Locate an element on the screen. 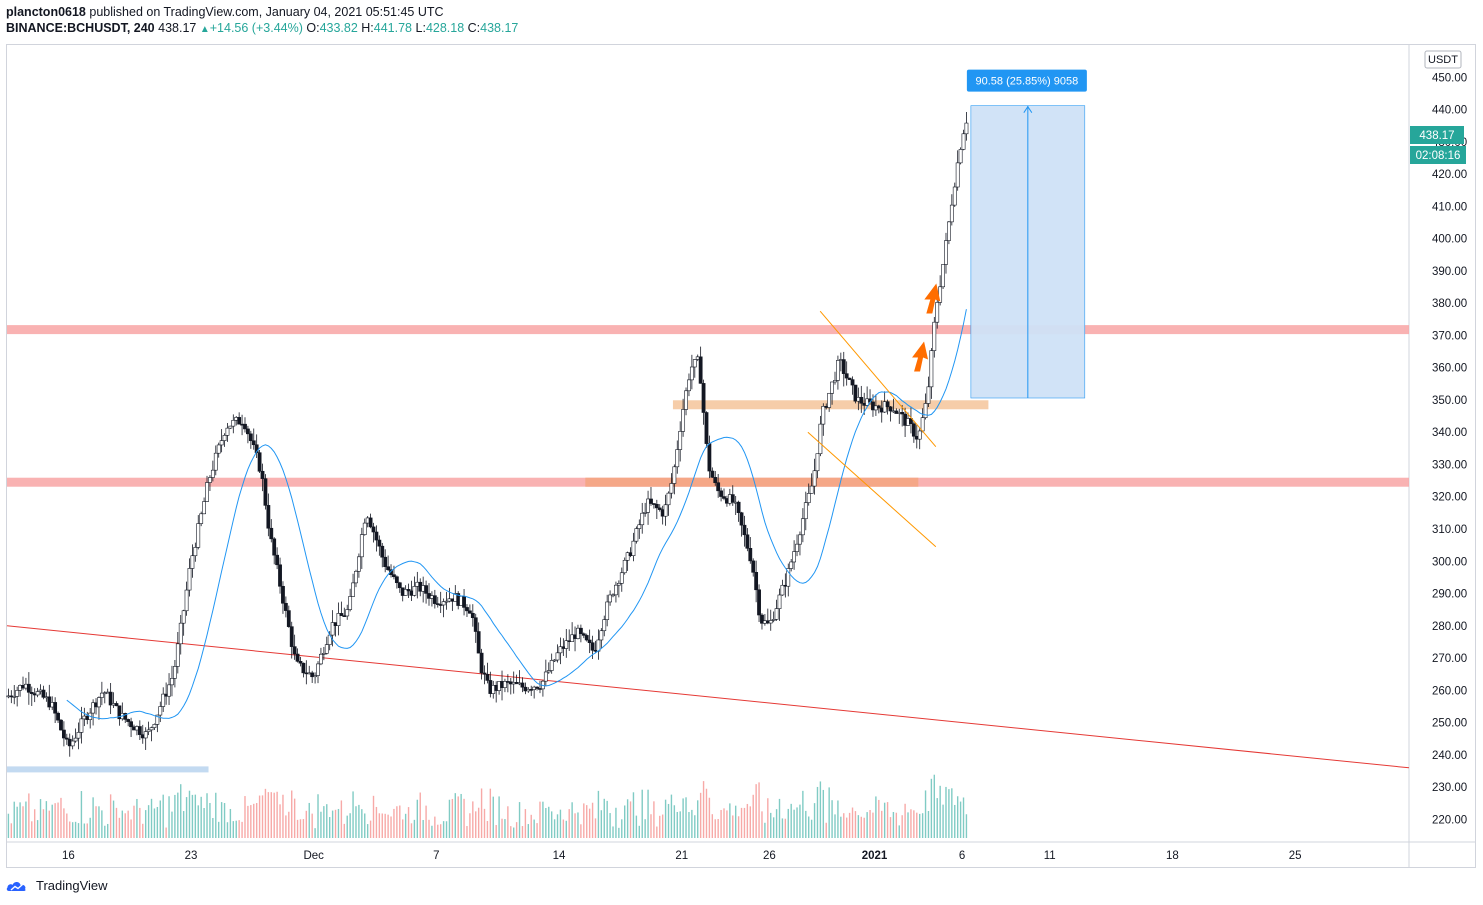 The image size is (1483, 905). symbol-label: BINANCE:BCHUSDT, 240 is located at coordinates (80, 28).